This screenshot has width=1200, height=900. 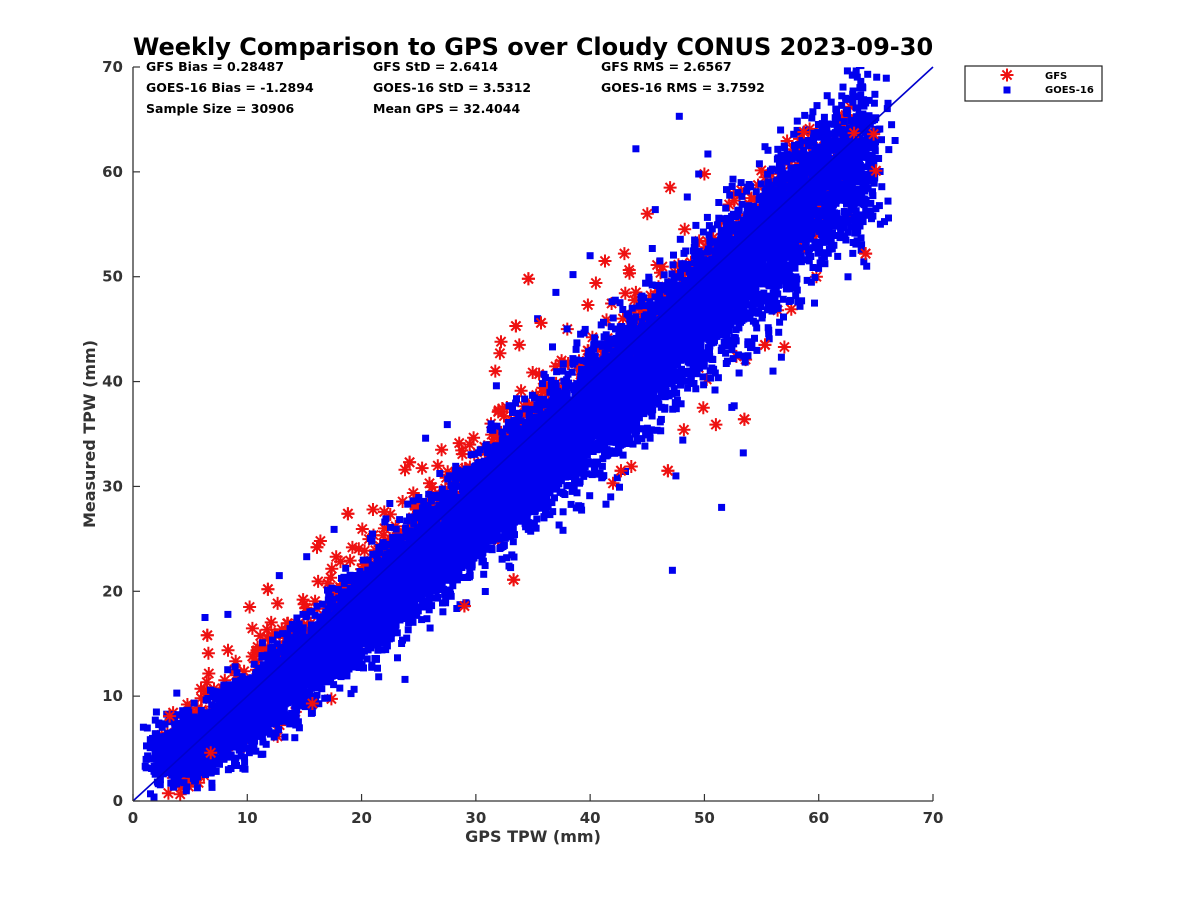 I want to click on stat-text: GFS Bias = 0.28487, so click(x=215, y=66).